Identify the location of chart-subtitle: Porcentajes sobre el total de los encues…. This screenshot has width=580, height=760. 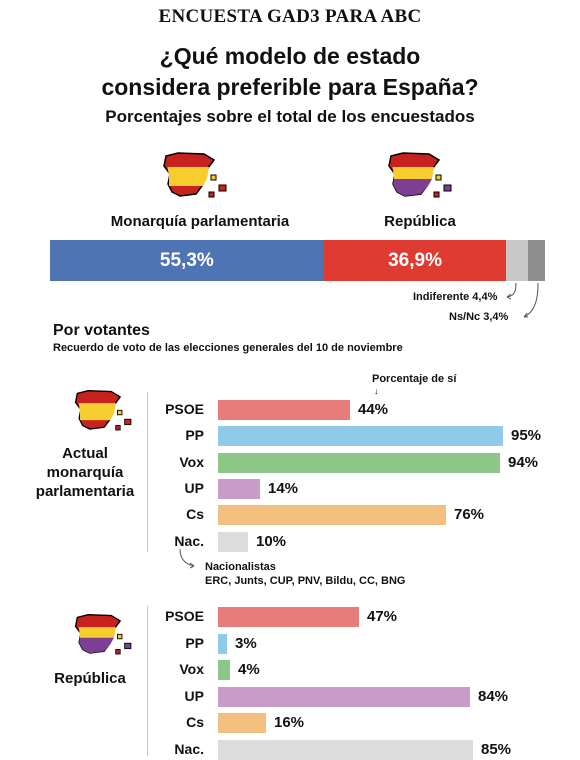
(290, 116).